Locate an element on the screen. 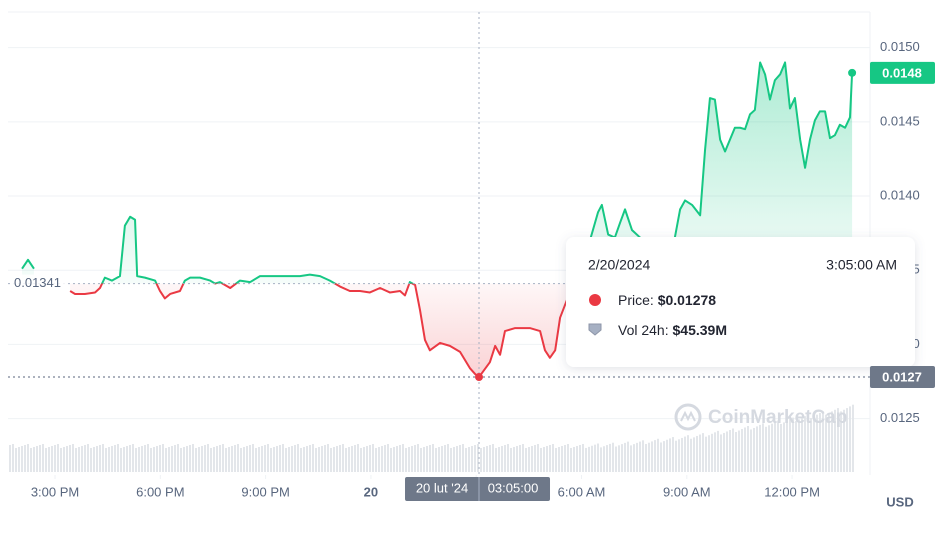 Image resolution: width=942 pixels, height=537 pixels. baseline-label: 0.01341 is located at coordinates (37, 282).